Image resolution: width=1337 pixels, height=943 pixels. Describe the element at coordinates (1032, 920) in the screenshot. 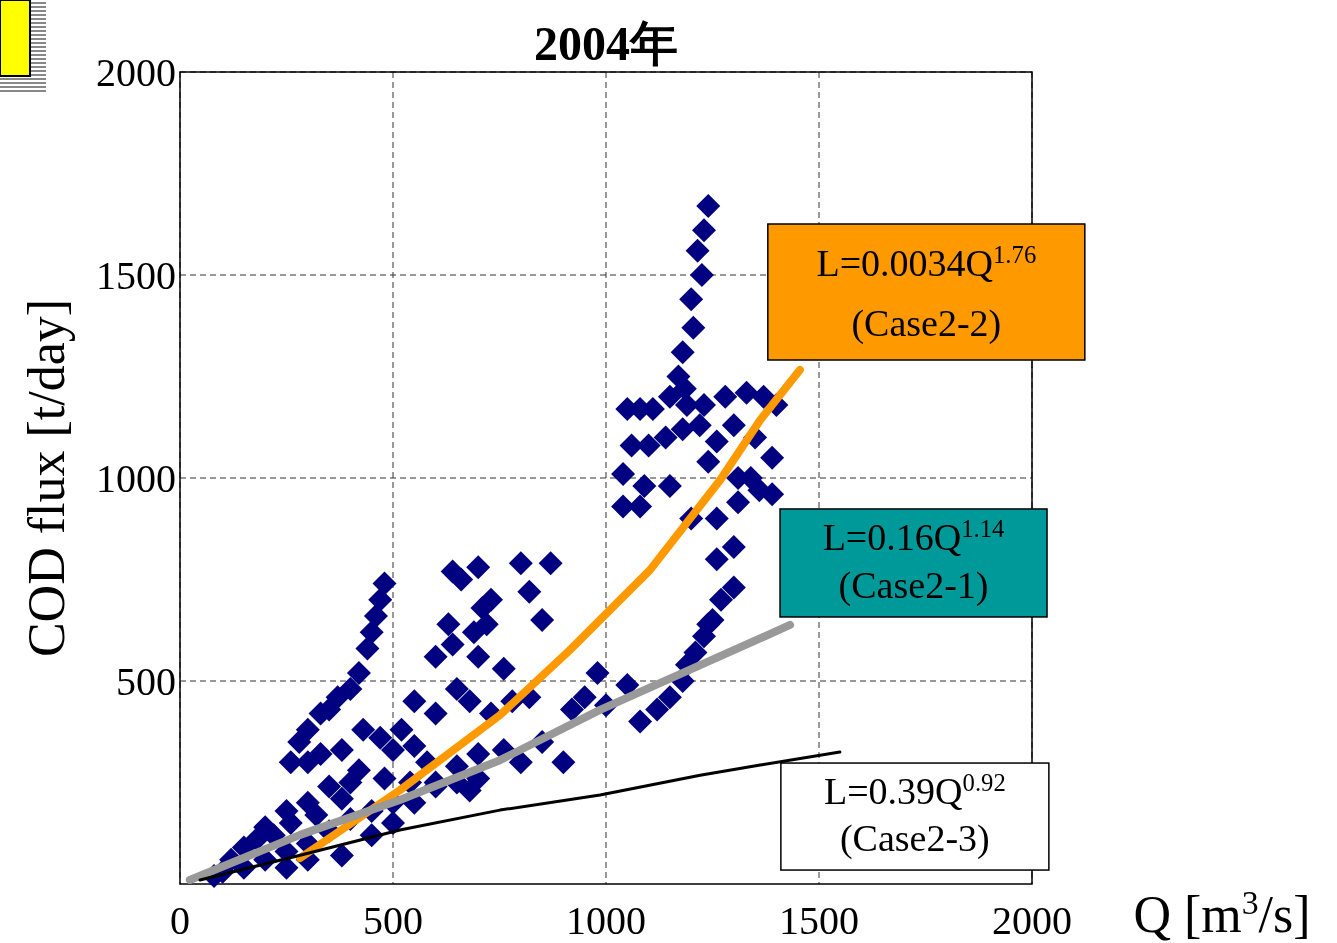

I see `x-tick-label: 2000` at that location.